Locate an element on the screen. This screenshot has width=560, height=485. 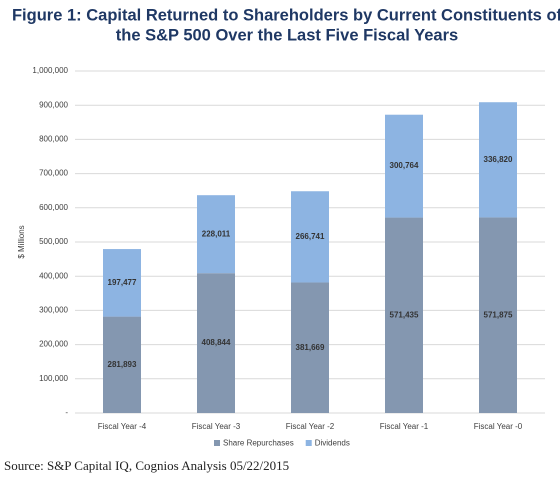
y-tick-label: 200,000 is located at coordinates (53, 344).